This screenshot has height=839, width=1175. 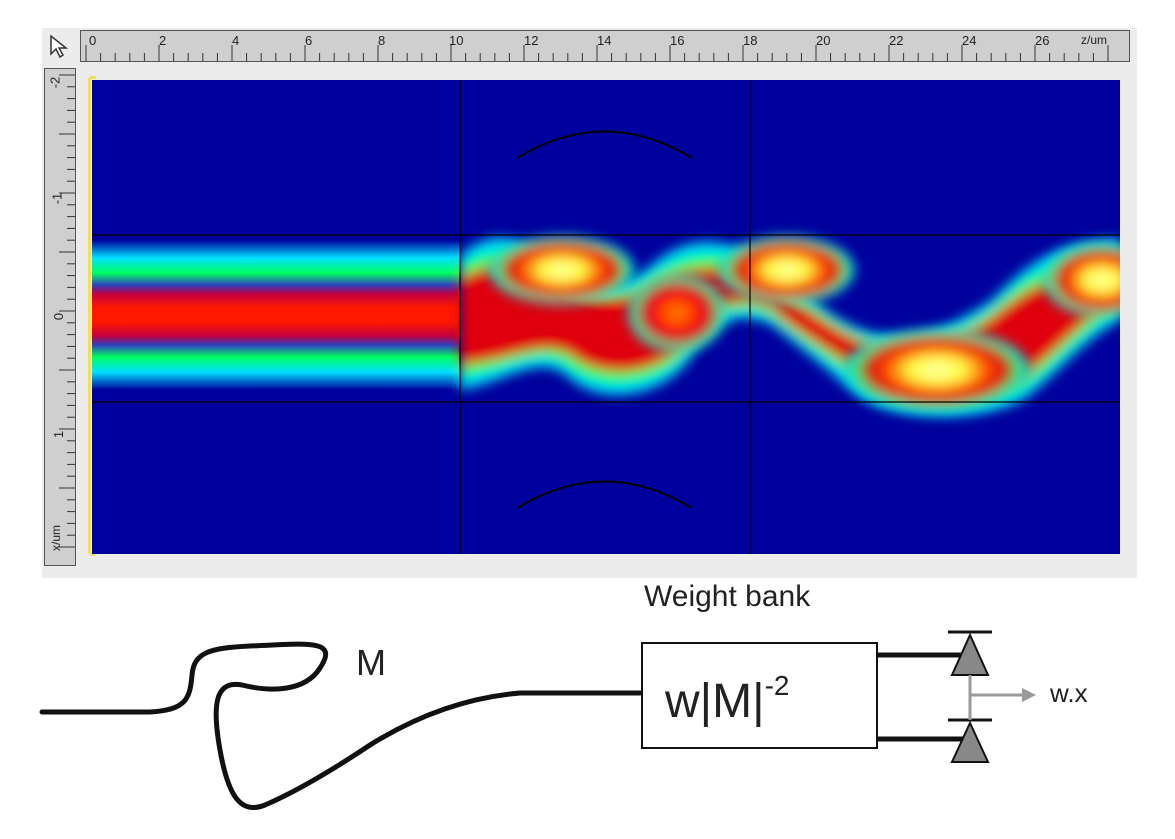 I want to click on lower-arc, so click(x=604, y=494).